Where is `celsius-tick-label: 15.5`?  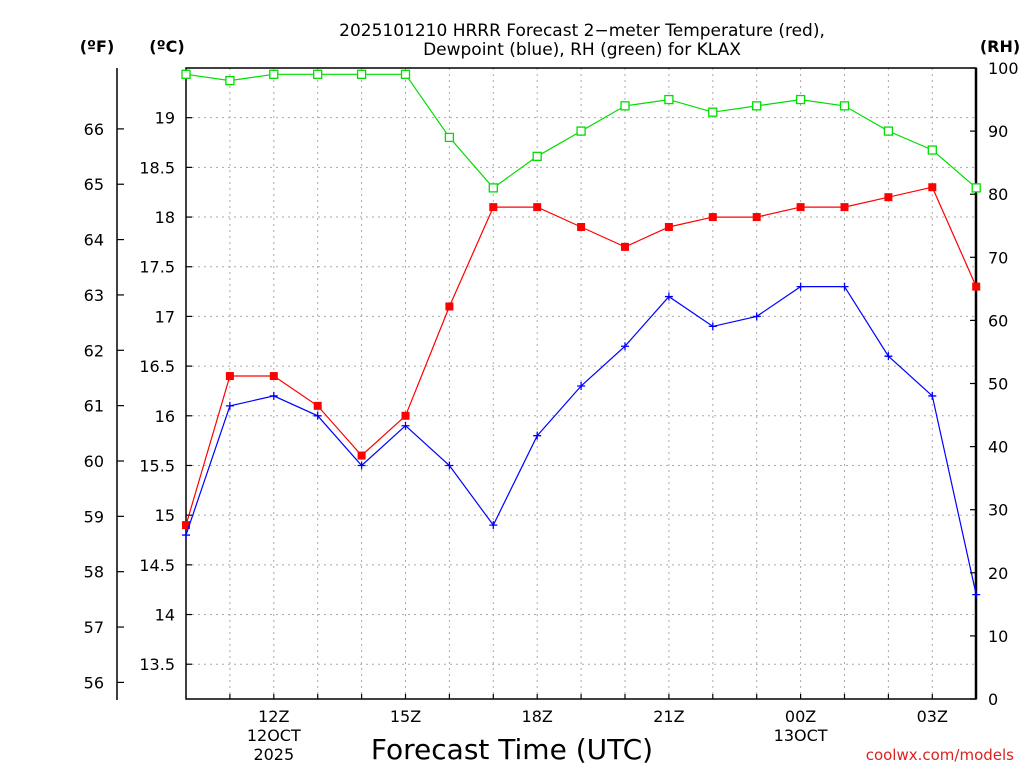
celsius-tick-label: 15.5 is located at coordinates (157, 465).